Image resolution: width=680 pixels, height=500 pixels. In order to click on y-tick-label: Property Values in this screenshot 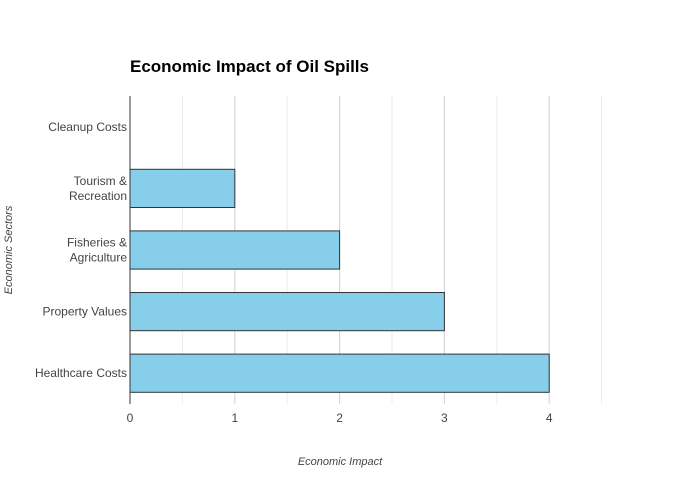, I will do `click(85, 312)`.